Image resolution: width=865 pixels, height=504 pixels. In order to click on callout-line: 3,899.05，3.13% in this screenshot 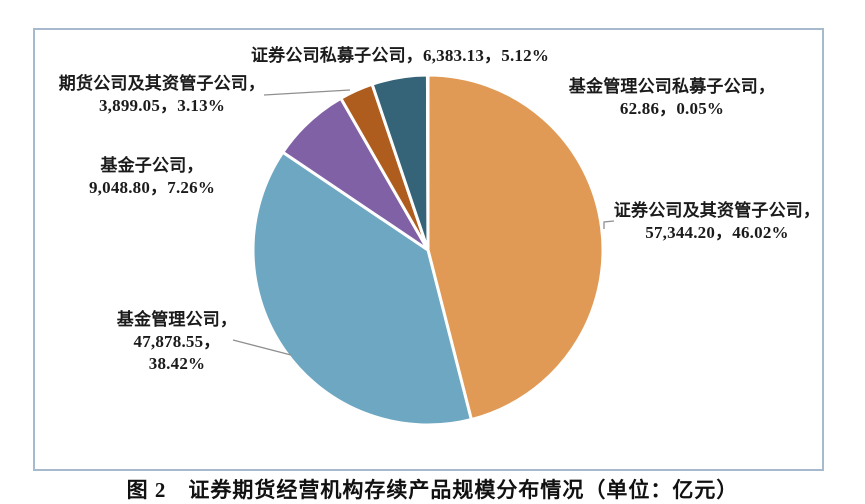, I will do `click(162, 105)`.